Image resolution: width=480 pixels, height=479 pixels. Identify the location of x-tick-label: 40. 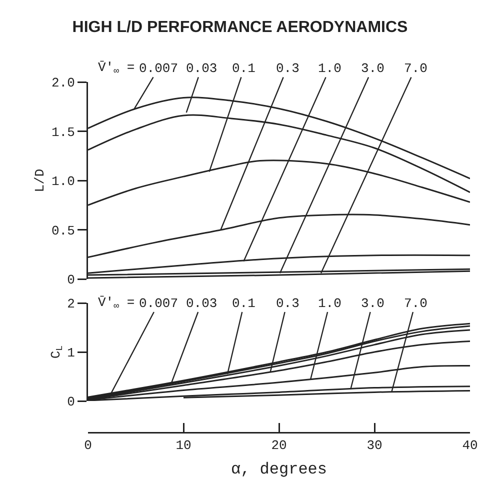
(470, 446).